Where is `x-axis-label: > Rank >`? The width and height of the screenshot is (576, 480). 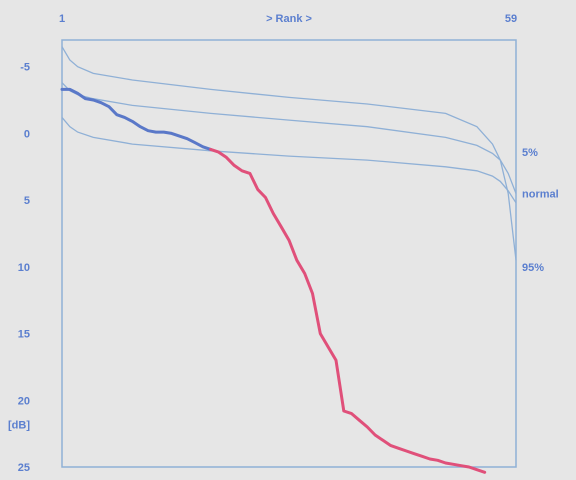 x-axis-label: > Rank > is located at coordinates (289, 19).